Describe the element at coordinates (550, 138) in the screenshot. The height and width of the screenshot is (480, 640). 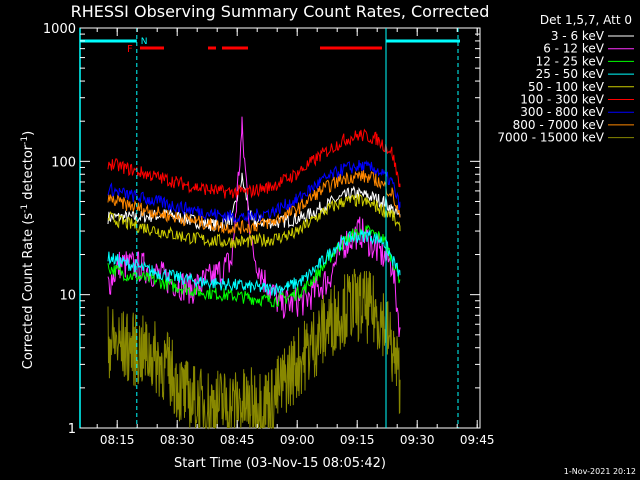
I see `legend-label-9: 7000 - 15000 keV` at that location.